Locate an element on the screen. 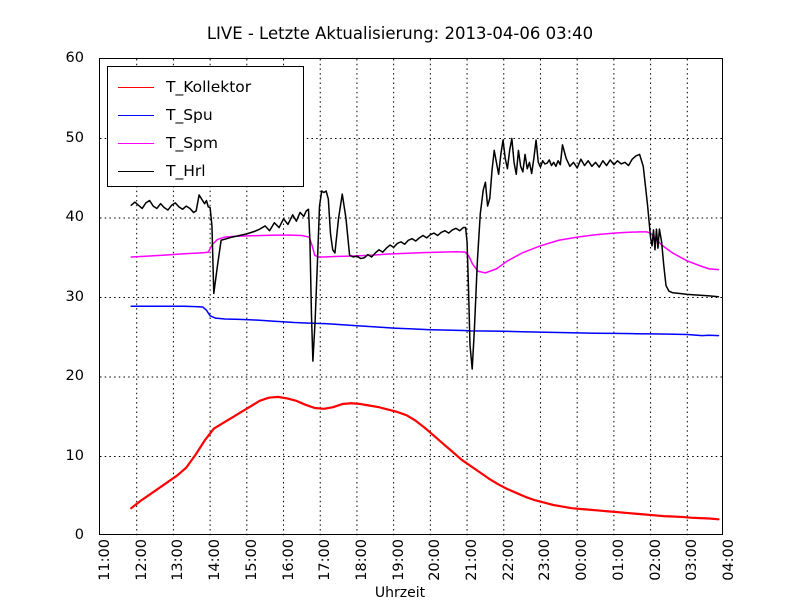  legend-item-t_kollektor: T_Kollektor is located at coordinates (205, 87).